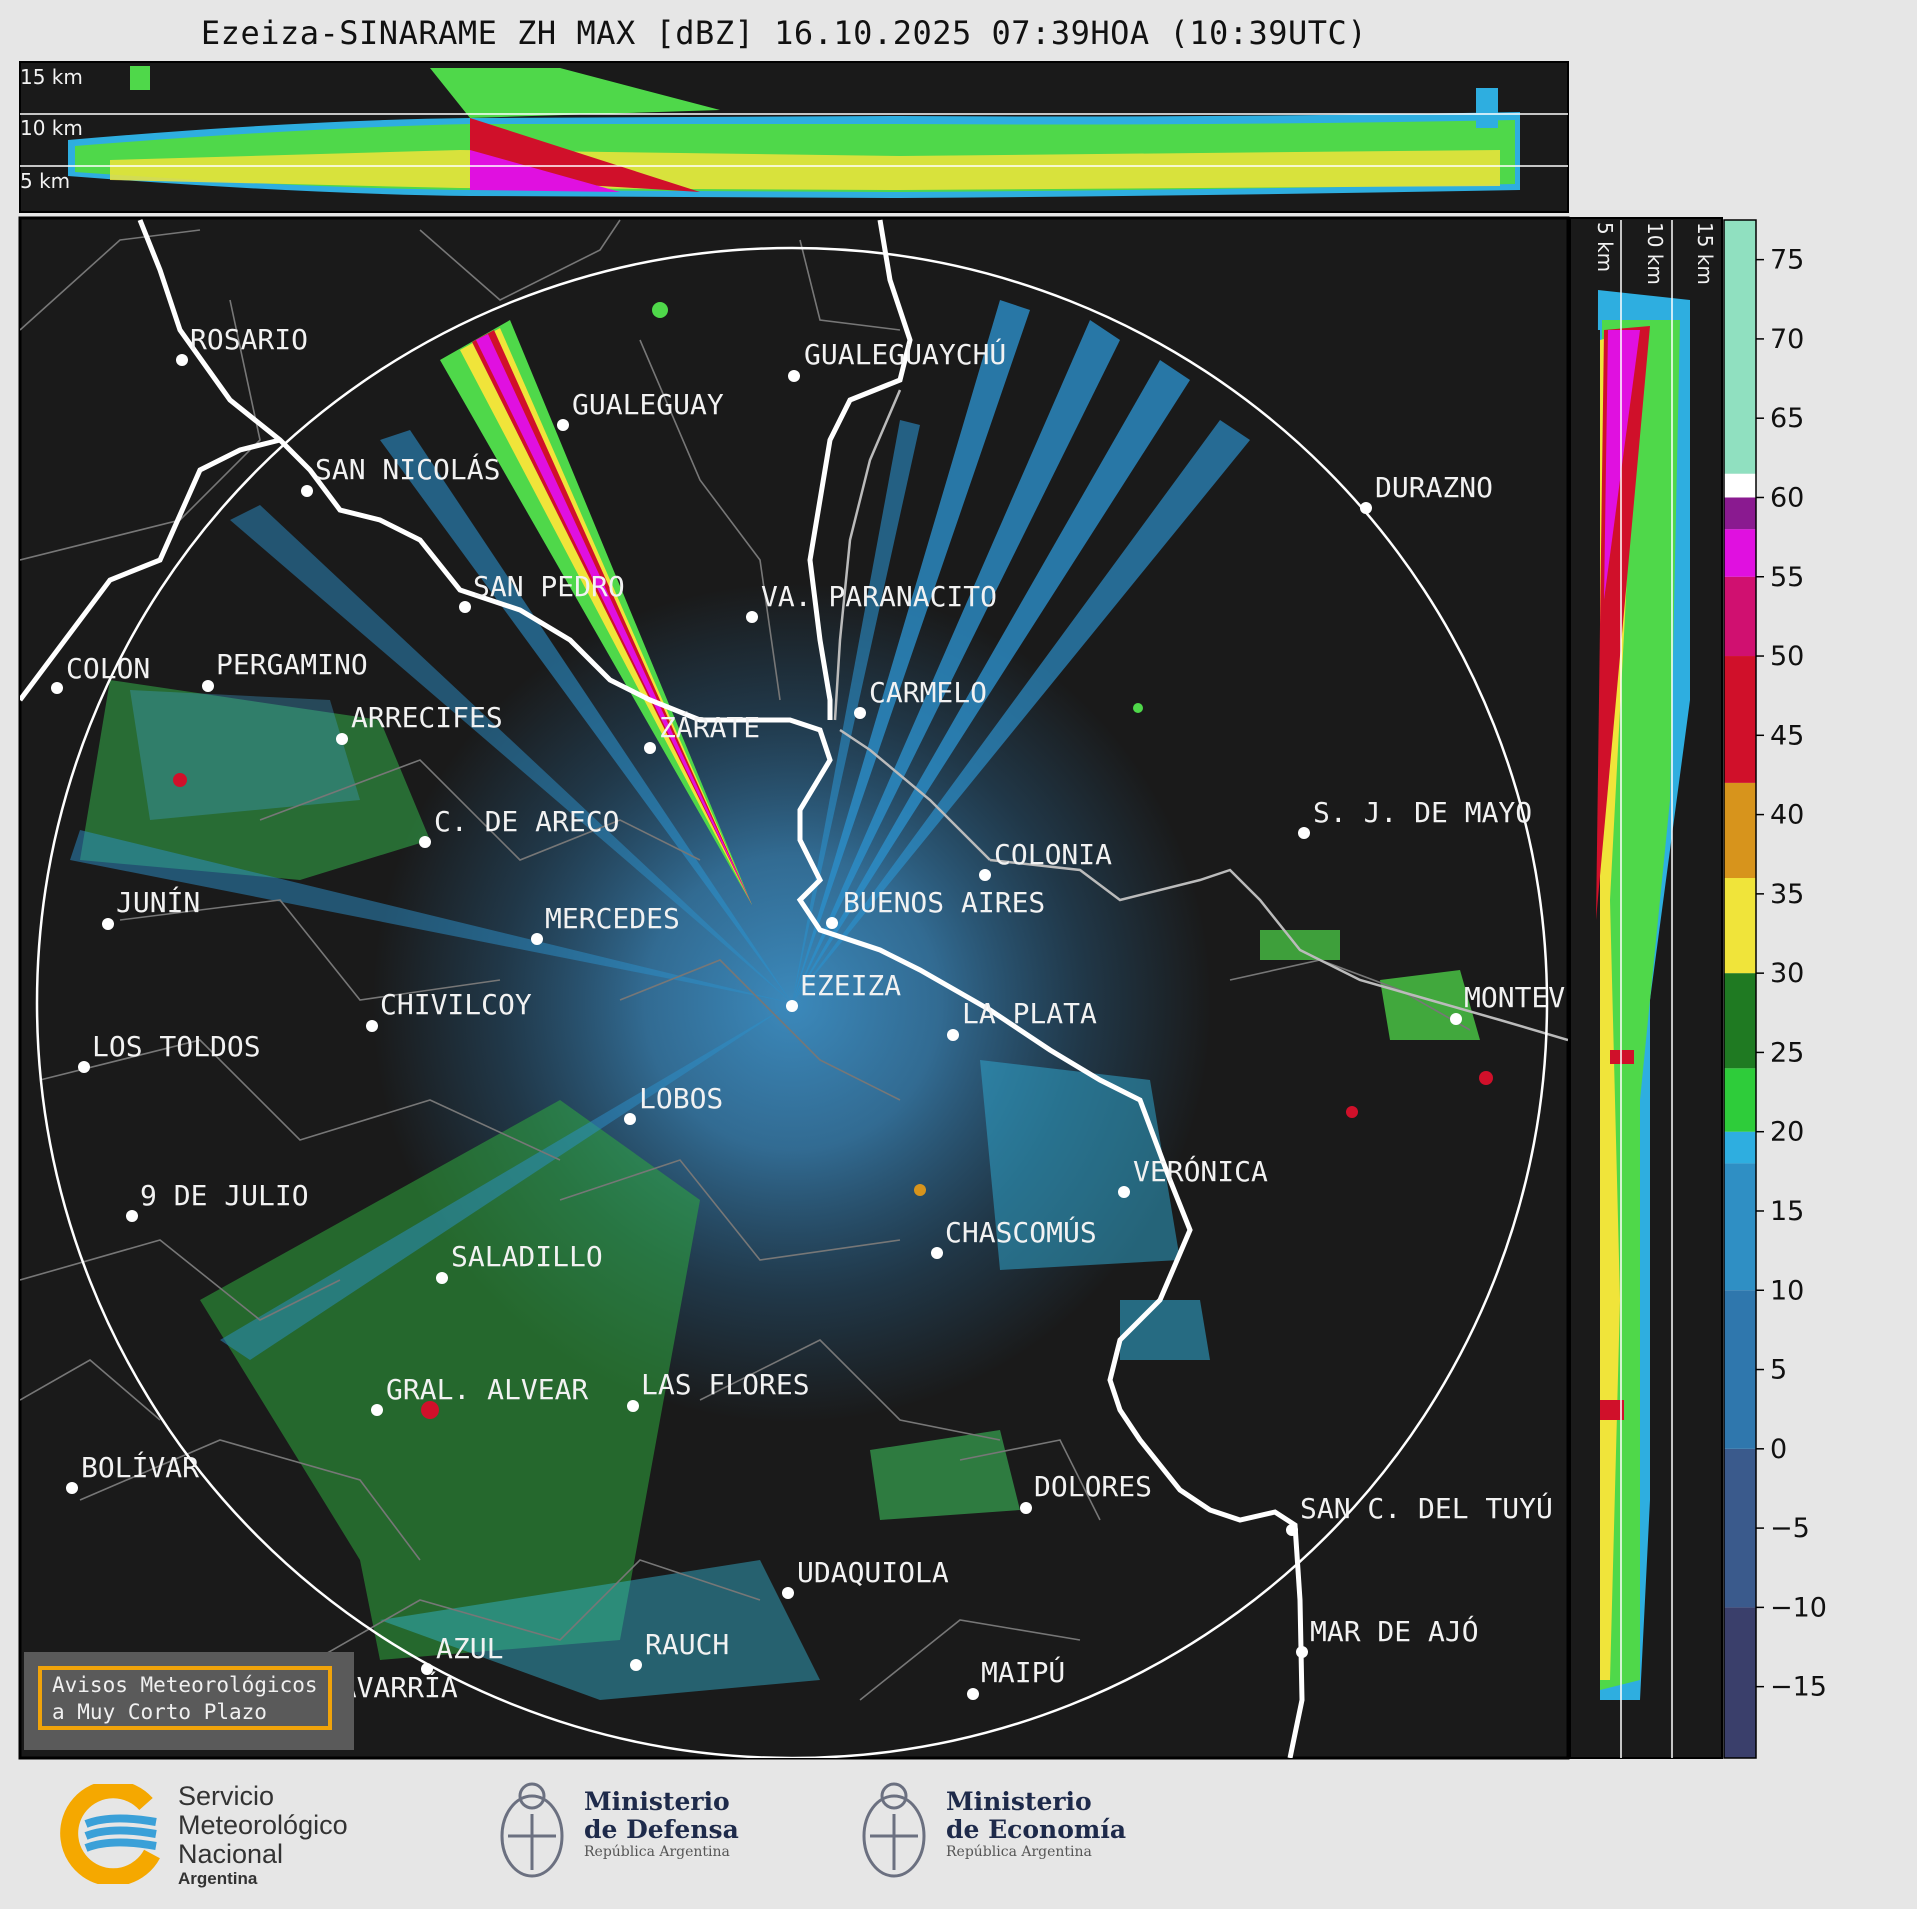 Image resolution: width=1917 pixels, height=1909 pixels. I want to click on city-label: C. DE ARECO, so click(526, 821).